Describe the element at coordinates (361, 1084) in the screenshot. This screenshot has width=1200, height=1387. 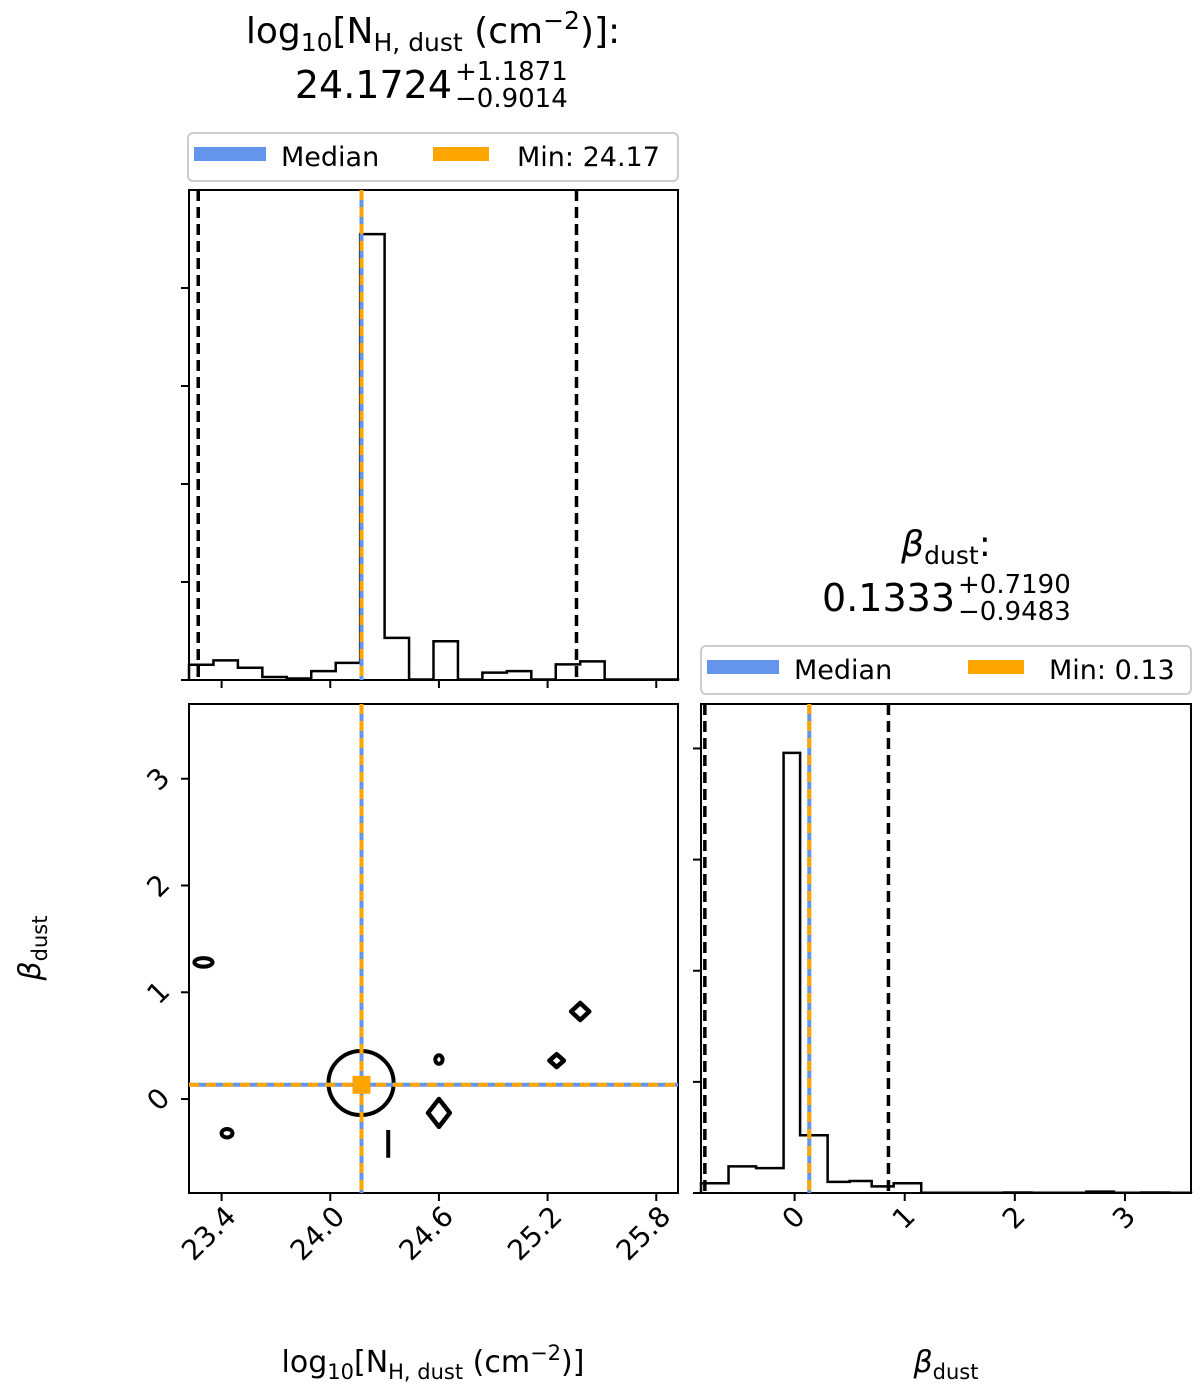
I see `min-marker` at that location.